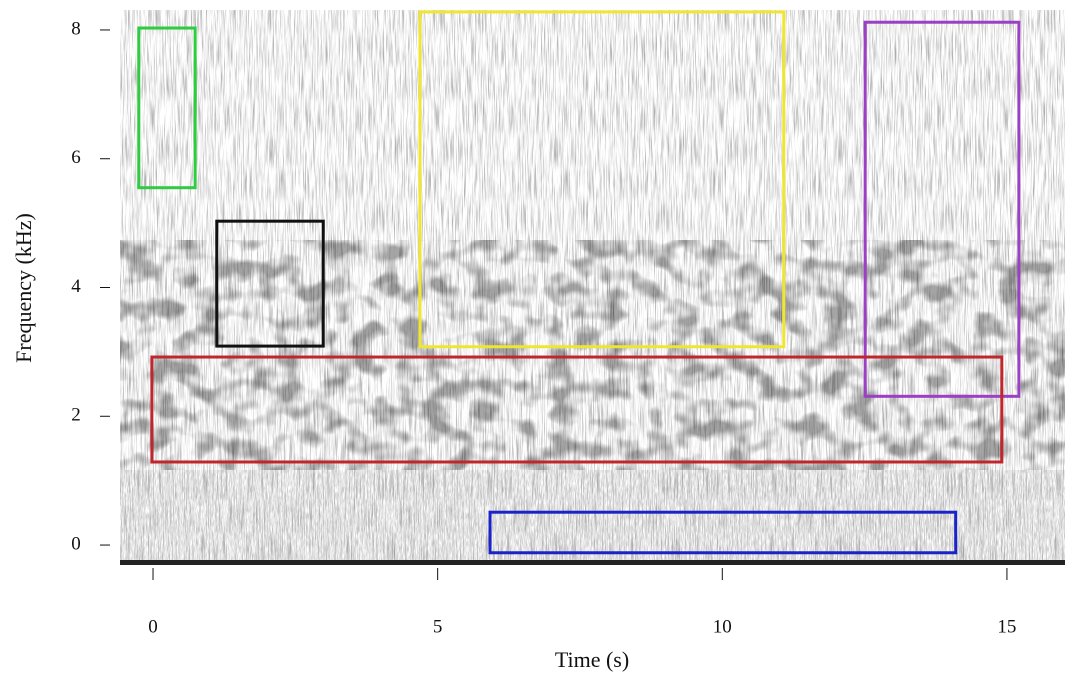 Image resolution: width=1065 pixels, height=682 pixels. I want to click on x-tick-label: 15, so click(1006, 626).